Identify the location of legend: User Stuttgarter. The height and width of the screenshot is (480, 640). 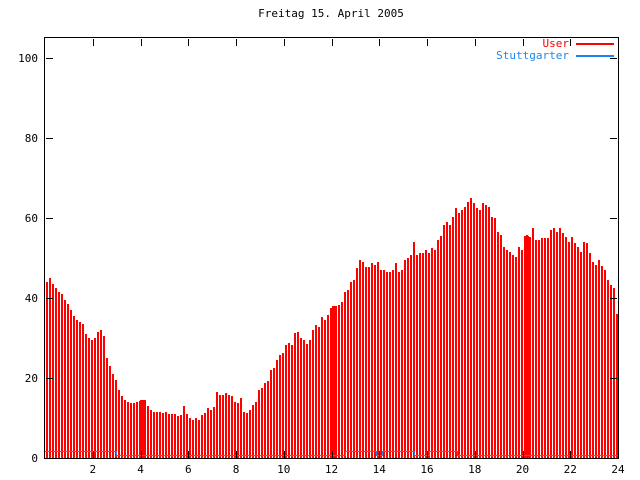
(555, 50).